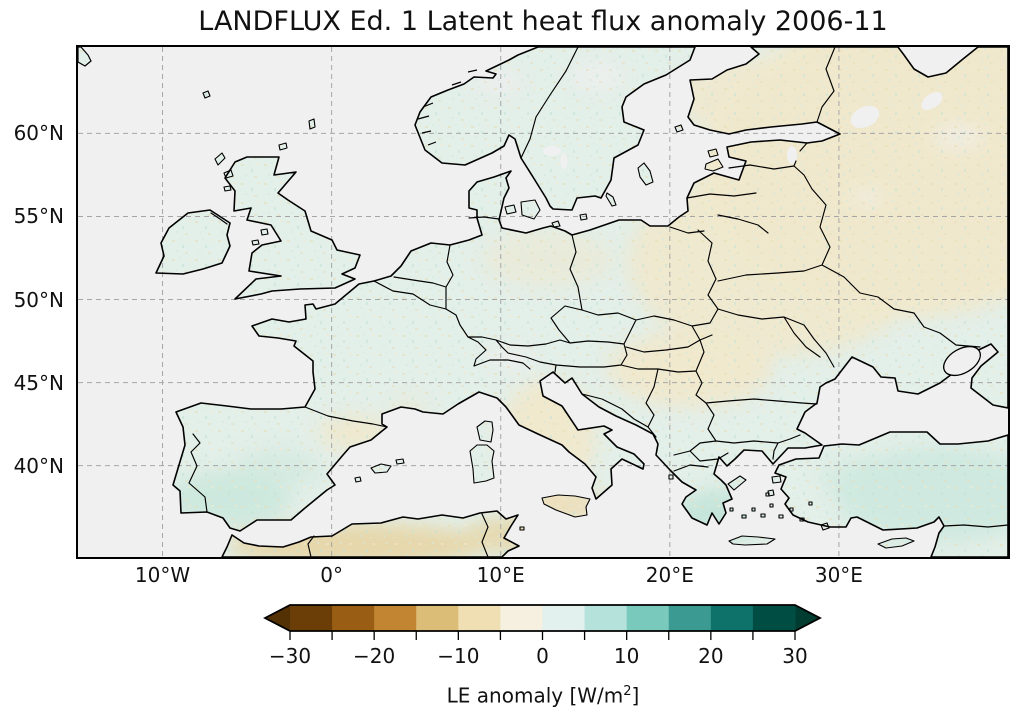  Describe the element at coordinates (535, 695) in the screenshot. I see `colorbar-label-text: LE anomaly [W/m` at that location.